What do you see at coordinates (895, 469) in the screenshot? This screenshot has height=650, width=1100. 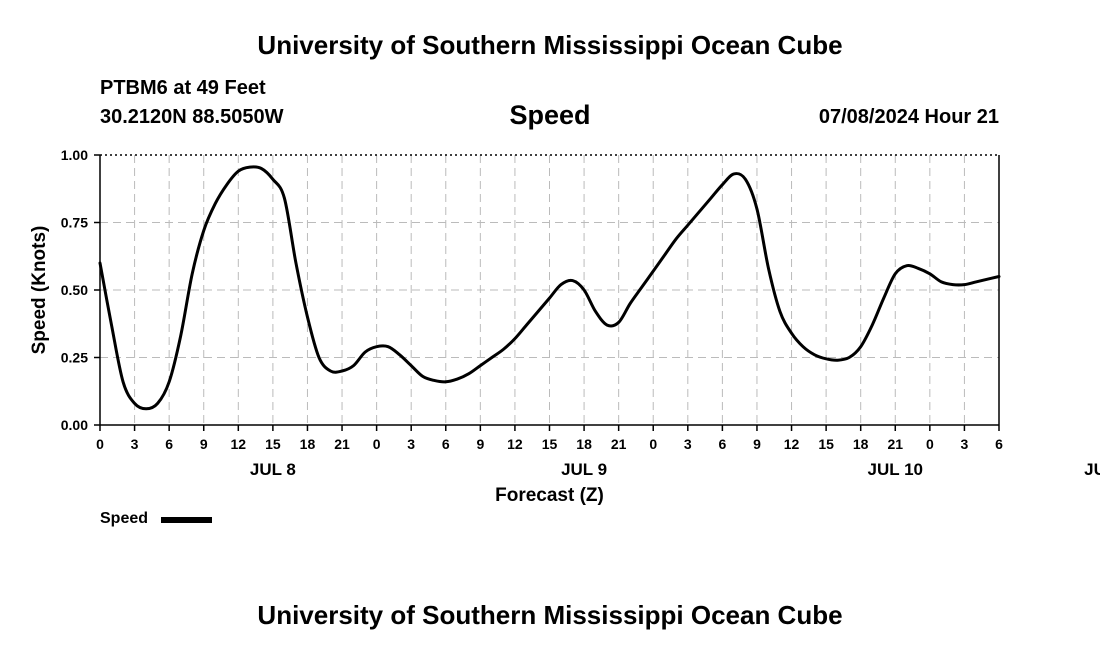 I see `day-label: JUL 10` at bounding box center [895, 469].